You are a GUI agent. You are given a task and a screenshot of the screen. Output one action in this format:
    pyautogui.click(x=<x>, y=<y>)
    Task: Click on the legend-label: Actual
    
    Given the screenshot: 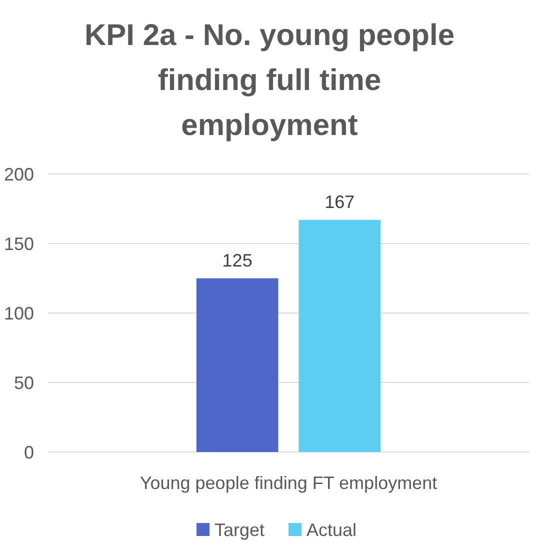 What is the action you would take?
    pyautogui.click(x=331, y=530)
    